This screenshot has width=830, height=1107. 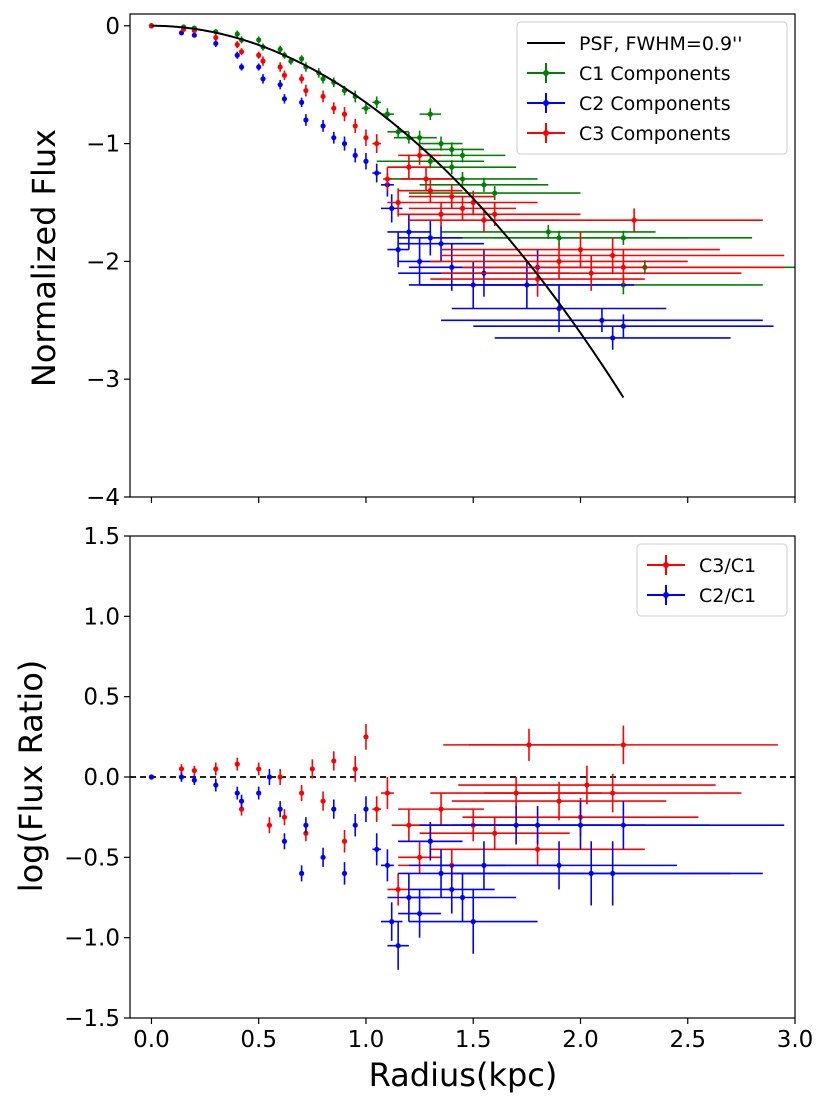 I want to click on y-tick-label: 0.0, so click(x=101, y=778).